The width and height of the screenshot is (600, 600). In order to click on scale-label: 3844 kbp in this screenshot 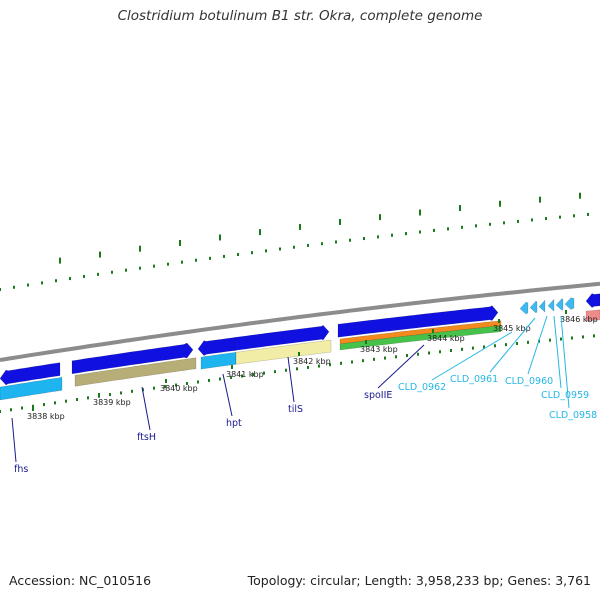, I will do `click(446, 338)`.